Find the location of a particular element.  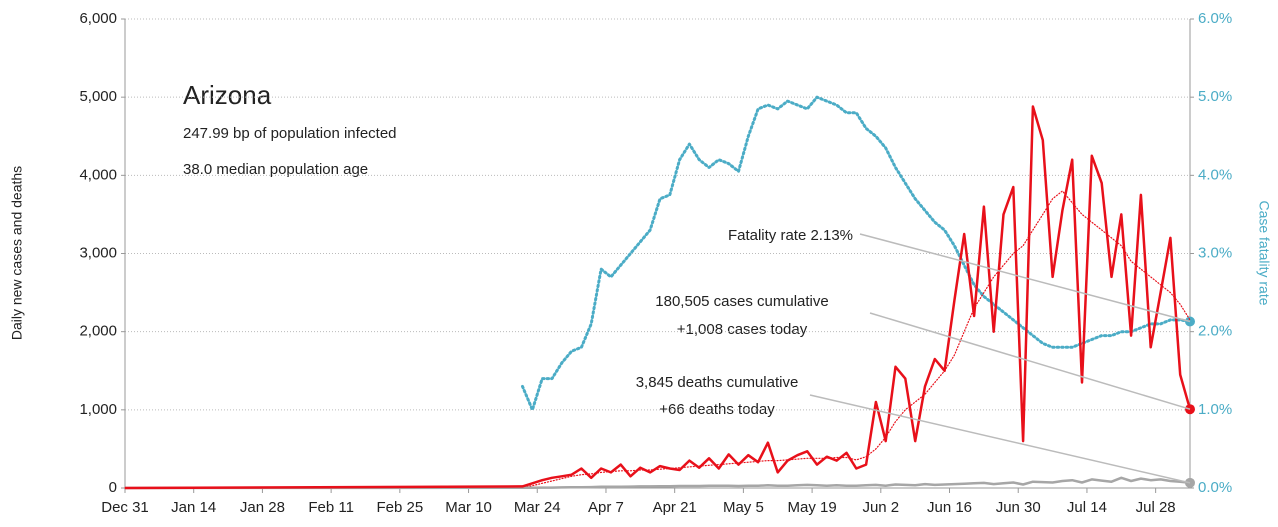

x-tick-label: Jun 30 is located at coordinates (1018, 507).